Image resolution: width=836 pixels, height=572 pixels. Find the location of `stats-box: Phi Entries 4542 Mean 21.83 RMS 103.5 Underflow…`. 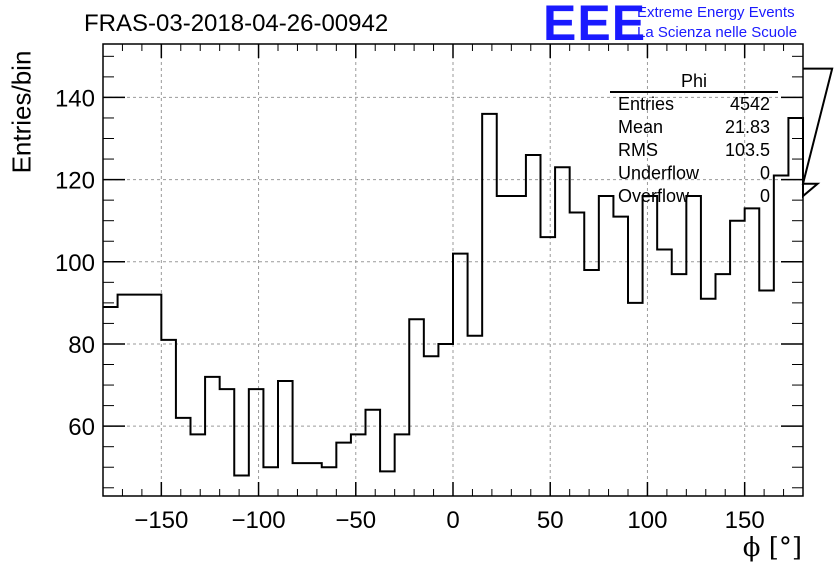

stats-box: Phi Entries 4542 Mean 21.83 RMS 103.5 Underflow… is located at coordinates (694, 138).